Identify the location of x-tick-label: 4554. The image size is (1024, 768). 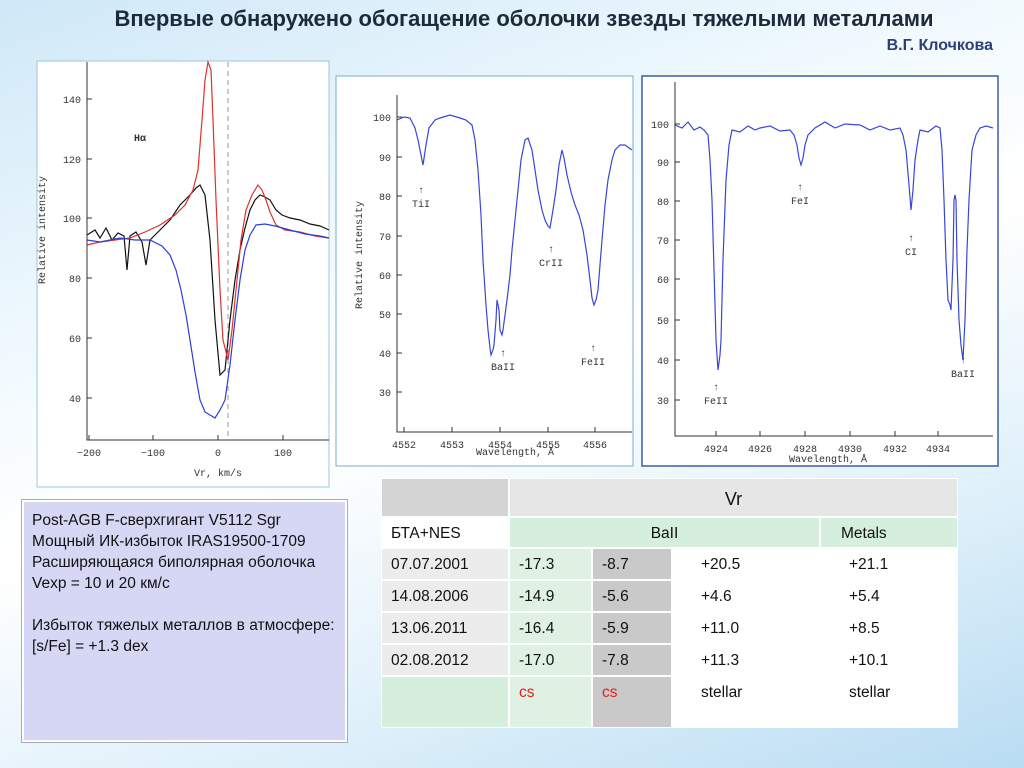
(500, 446).